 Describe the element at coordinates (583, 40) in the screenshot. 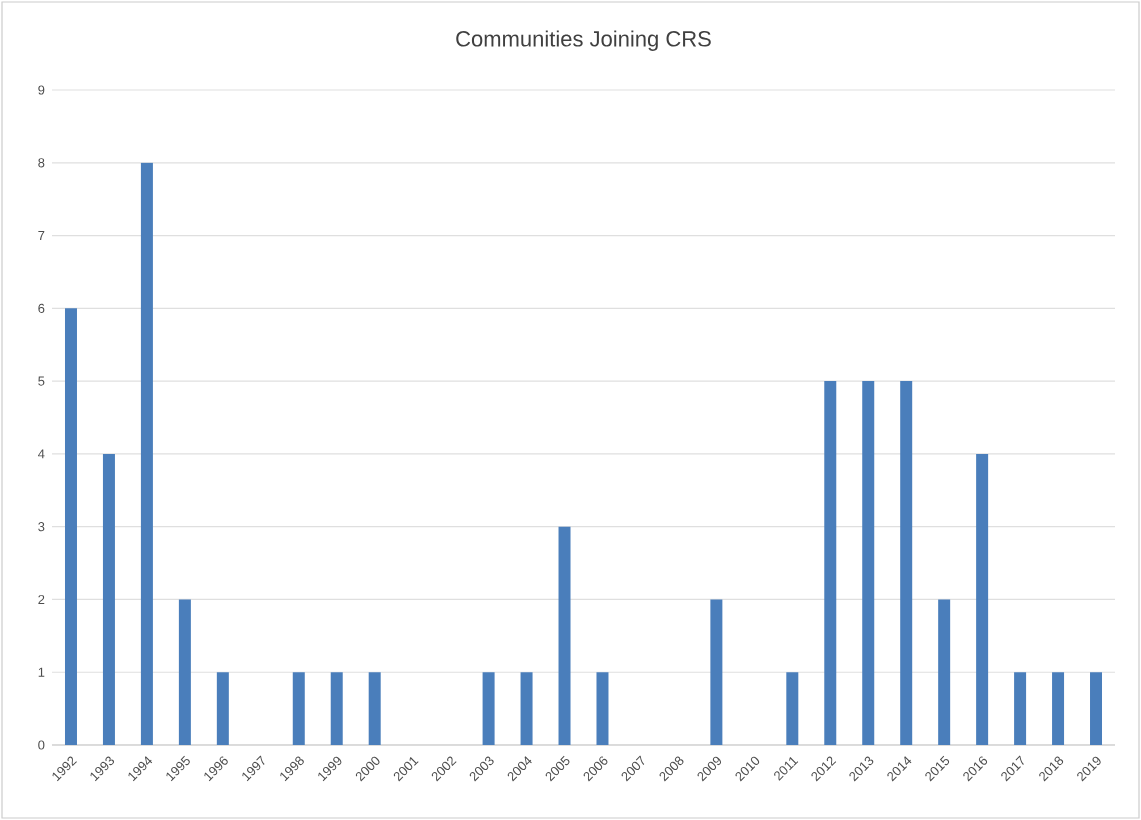

I see `chart-title: Communities Joining CRS` at that location.